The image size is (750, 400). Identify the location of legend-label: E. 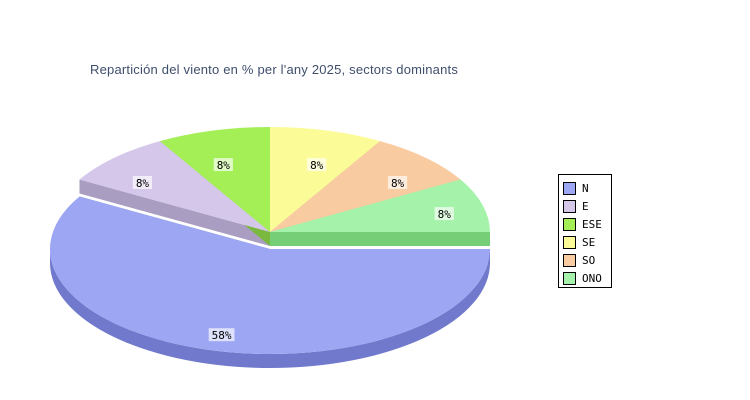
(585, 206).